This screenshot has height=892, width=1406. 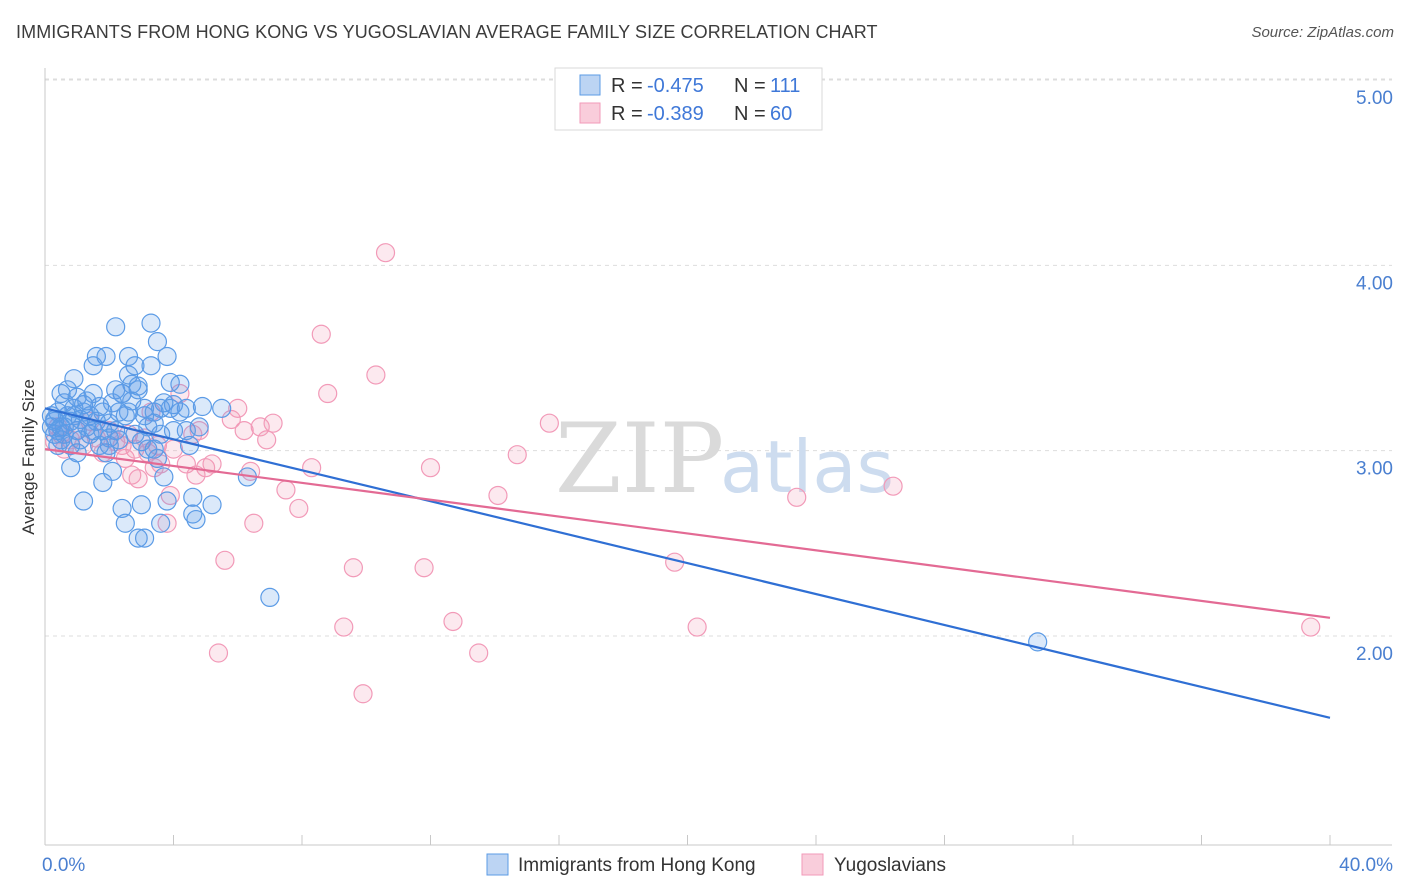 I want to click on x-tick-labels: 0.0% 40.0%, so click(x=717, y=855).